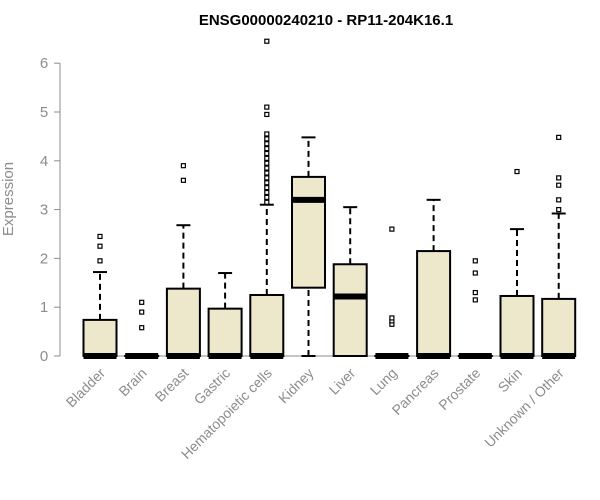 This screenshot has height=500, width=600. I want to click on y-tick-label: 5, so click(44, 112).